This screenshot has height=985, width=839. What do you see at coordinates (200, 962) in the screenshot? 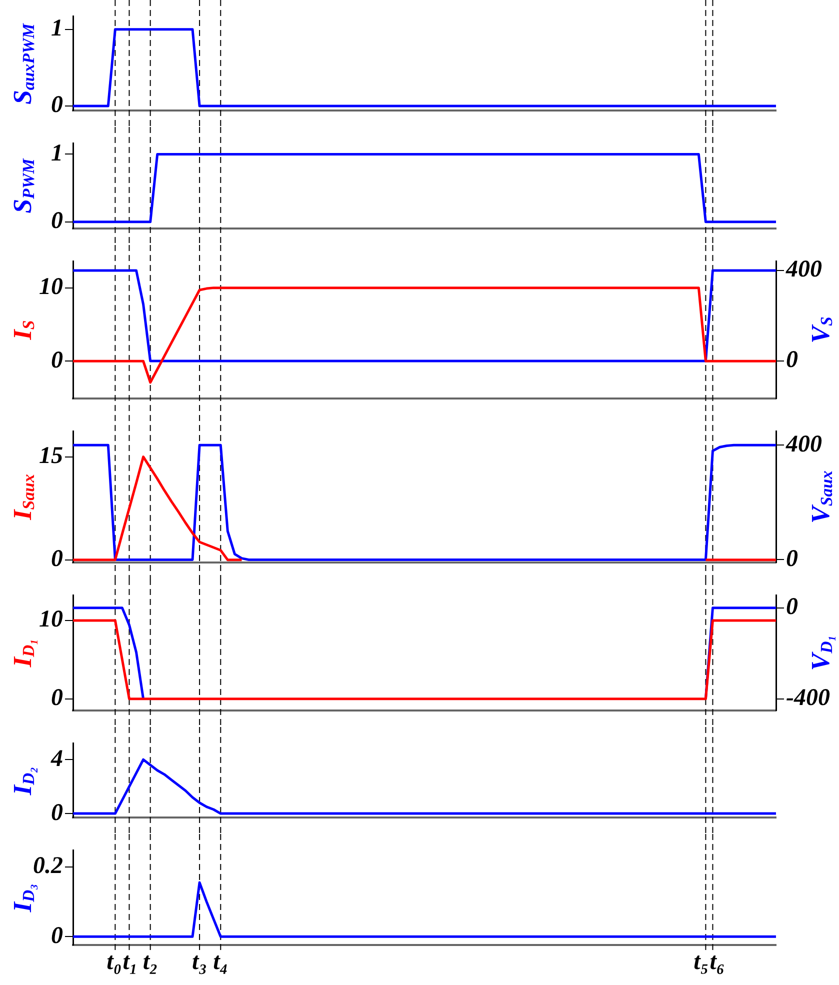
I see `x-tick-label: t₃` at bounding box center [200, 962].